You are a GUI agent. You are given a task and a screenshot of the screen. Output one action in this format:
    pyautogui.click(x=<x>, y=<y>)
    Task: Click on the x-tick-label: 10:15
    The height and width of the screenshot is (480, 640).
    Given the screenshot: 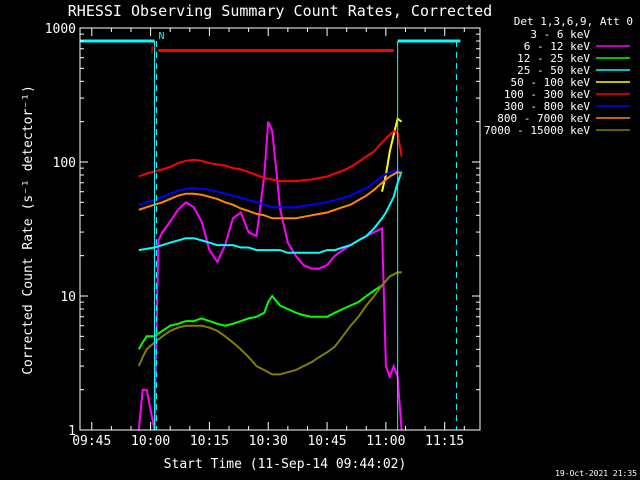 What is the action you would take?
    pyautogui.click(x=209, y=441)
    